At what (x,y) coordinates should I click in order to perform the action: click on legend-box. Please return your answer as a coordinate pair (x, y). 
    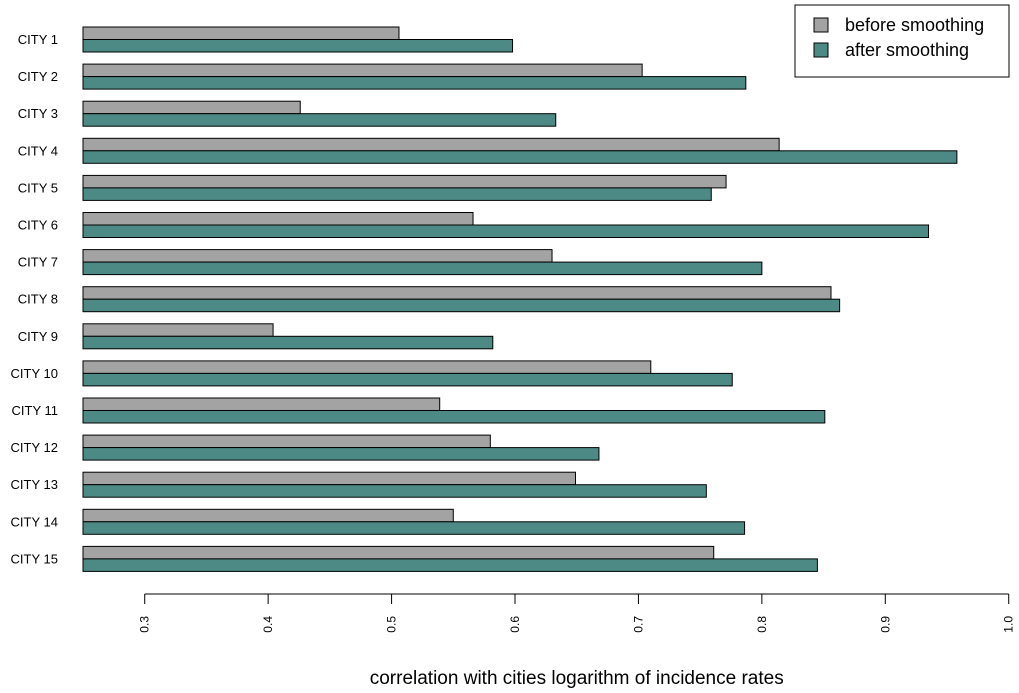
    Looking at the image, I should click on (902, 41).